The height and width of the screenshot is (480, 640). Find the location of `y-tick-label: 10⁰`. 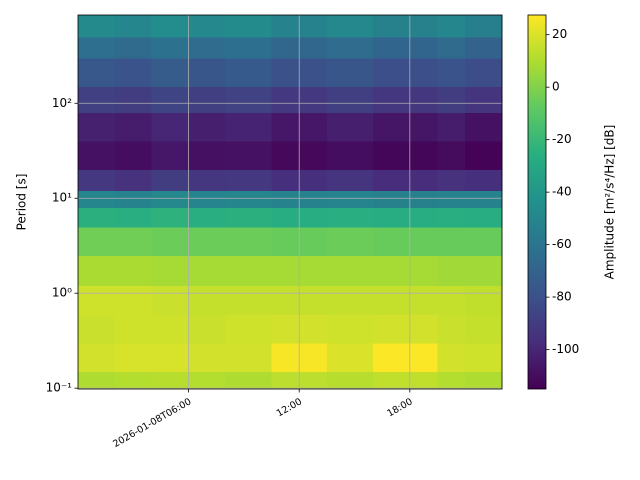

y-tick-label: 10⁰ is located at coordinates (62, 293).